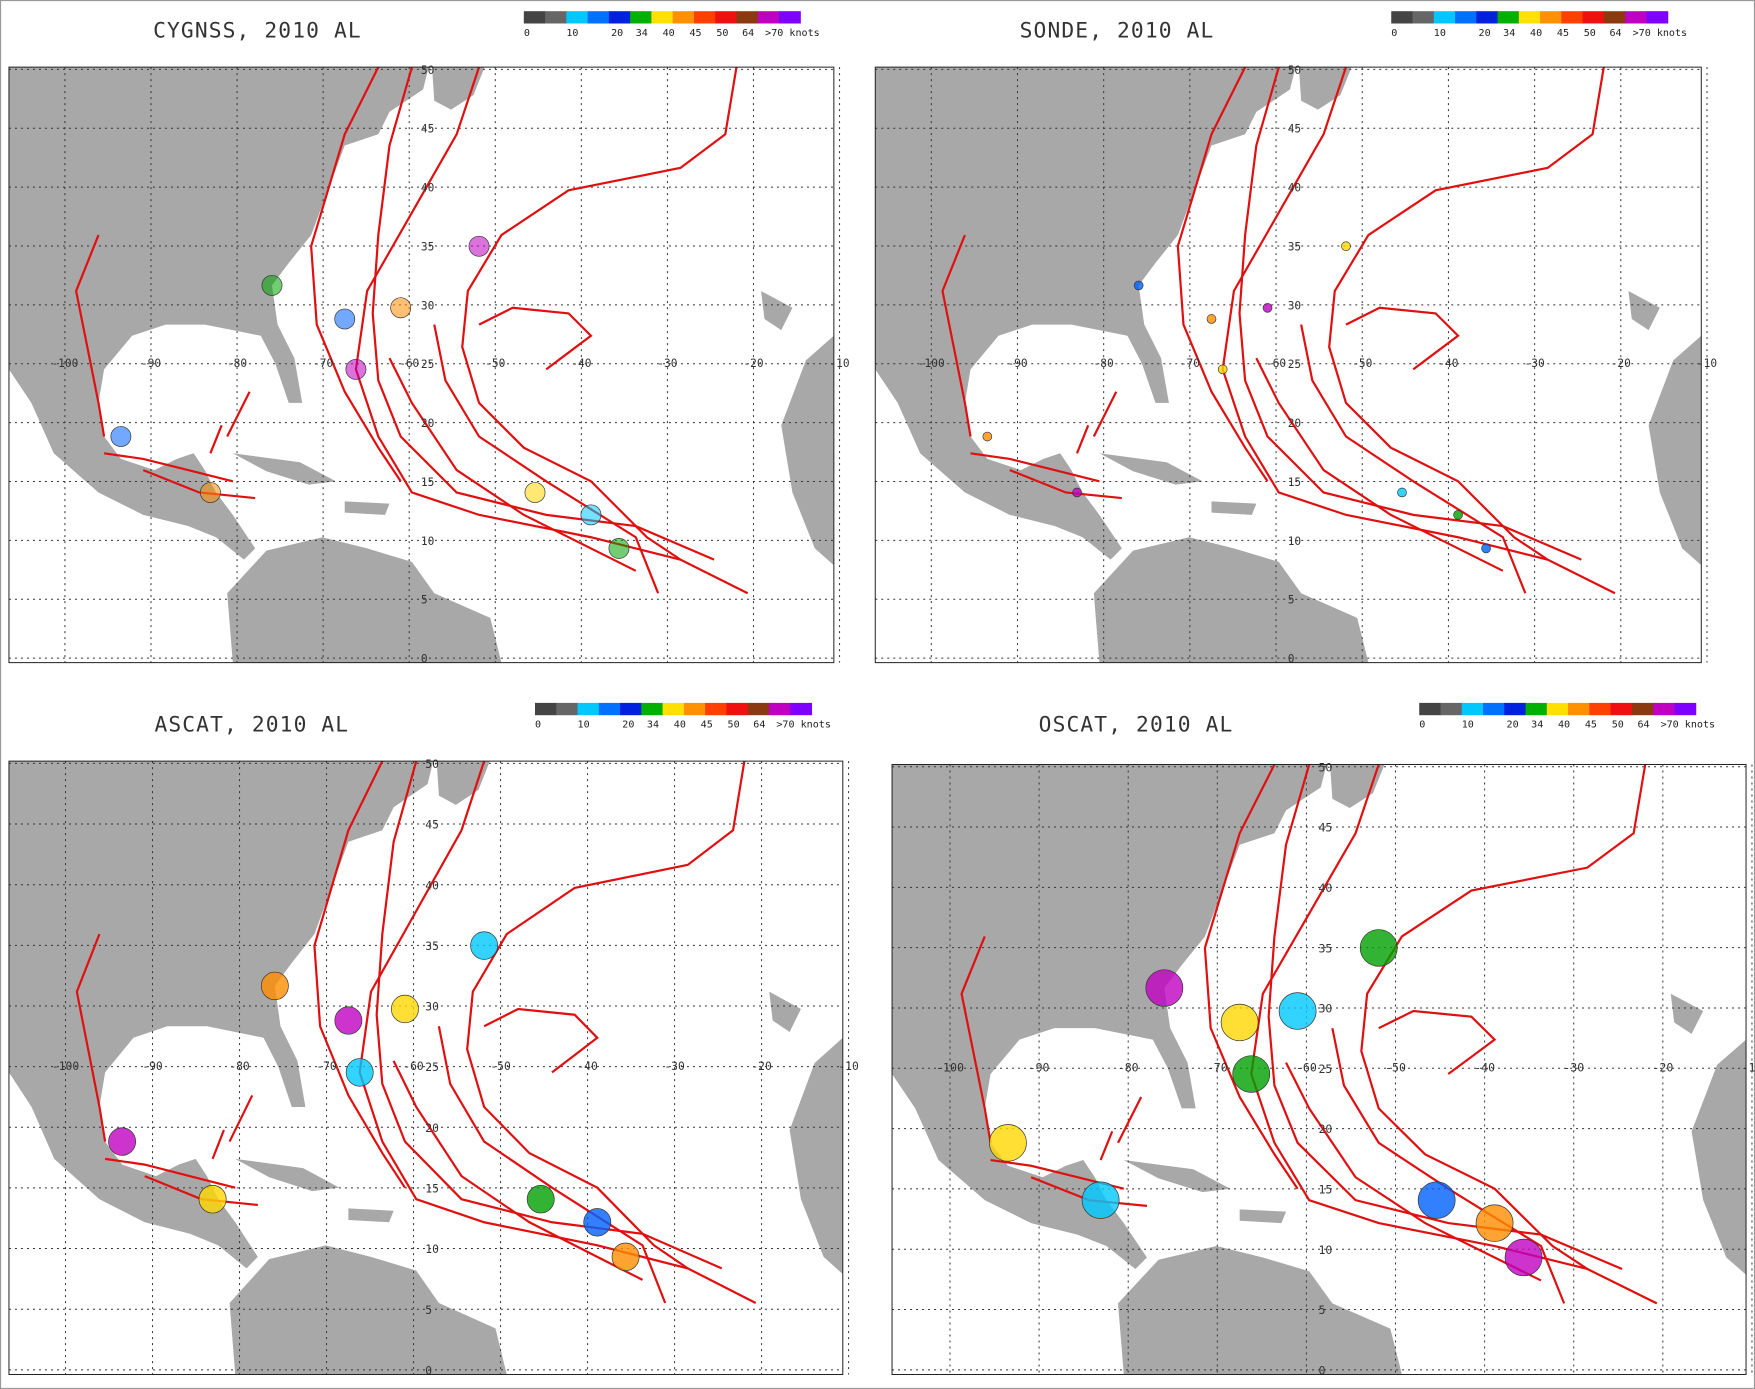 Image resolution: width=1755 pixels, height=1389 pixels. Describe the element at coordinates (428, 423) in the screenshot. I see `latitude-label: 20` at that location.